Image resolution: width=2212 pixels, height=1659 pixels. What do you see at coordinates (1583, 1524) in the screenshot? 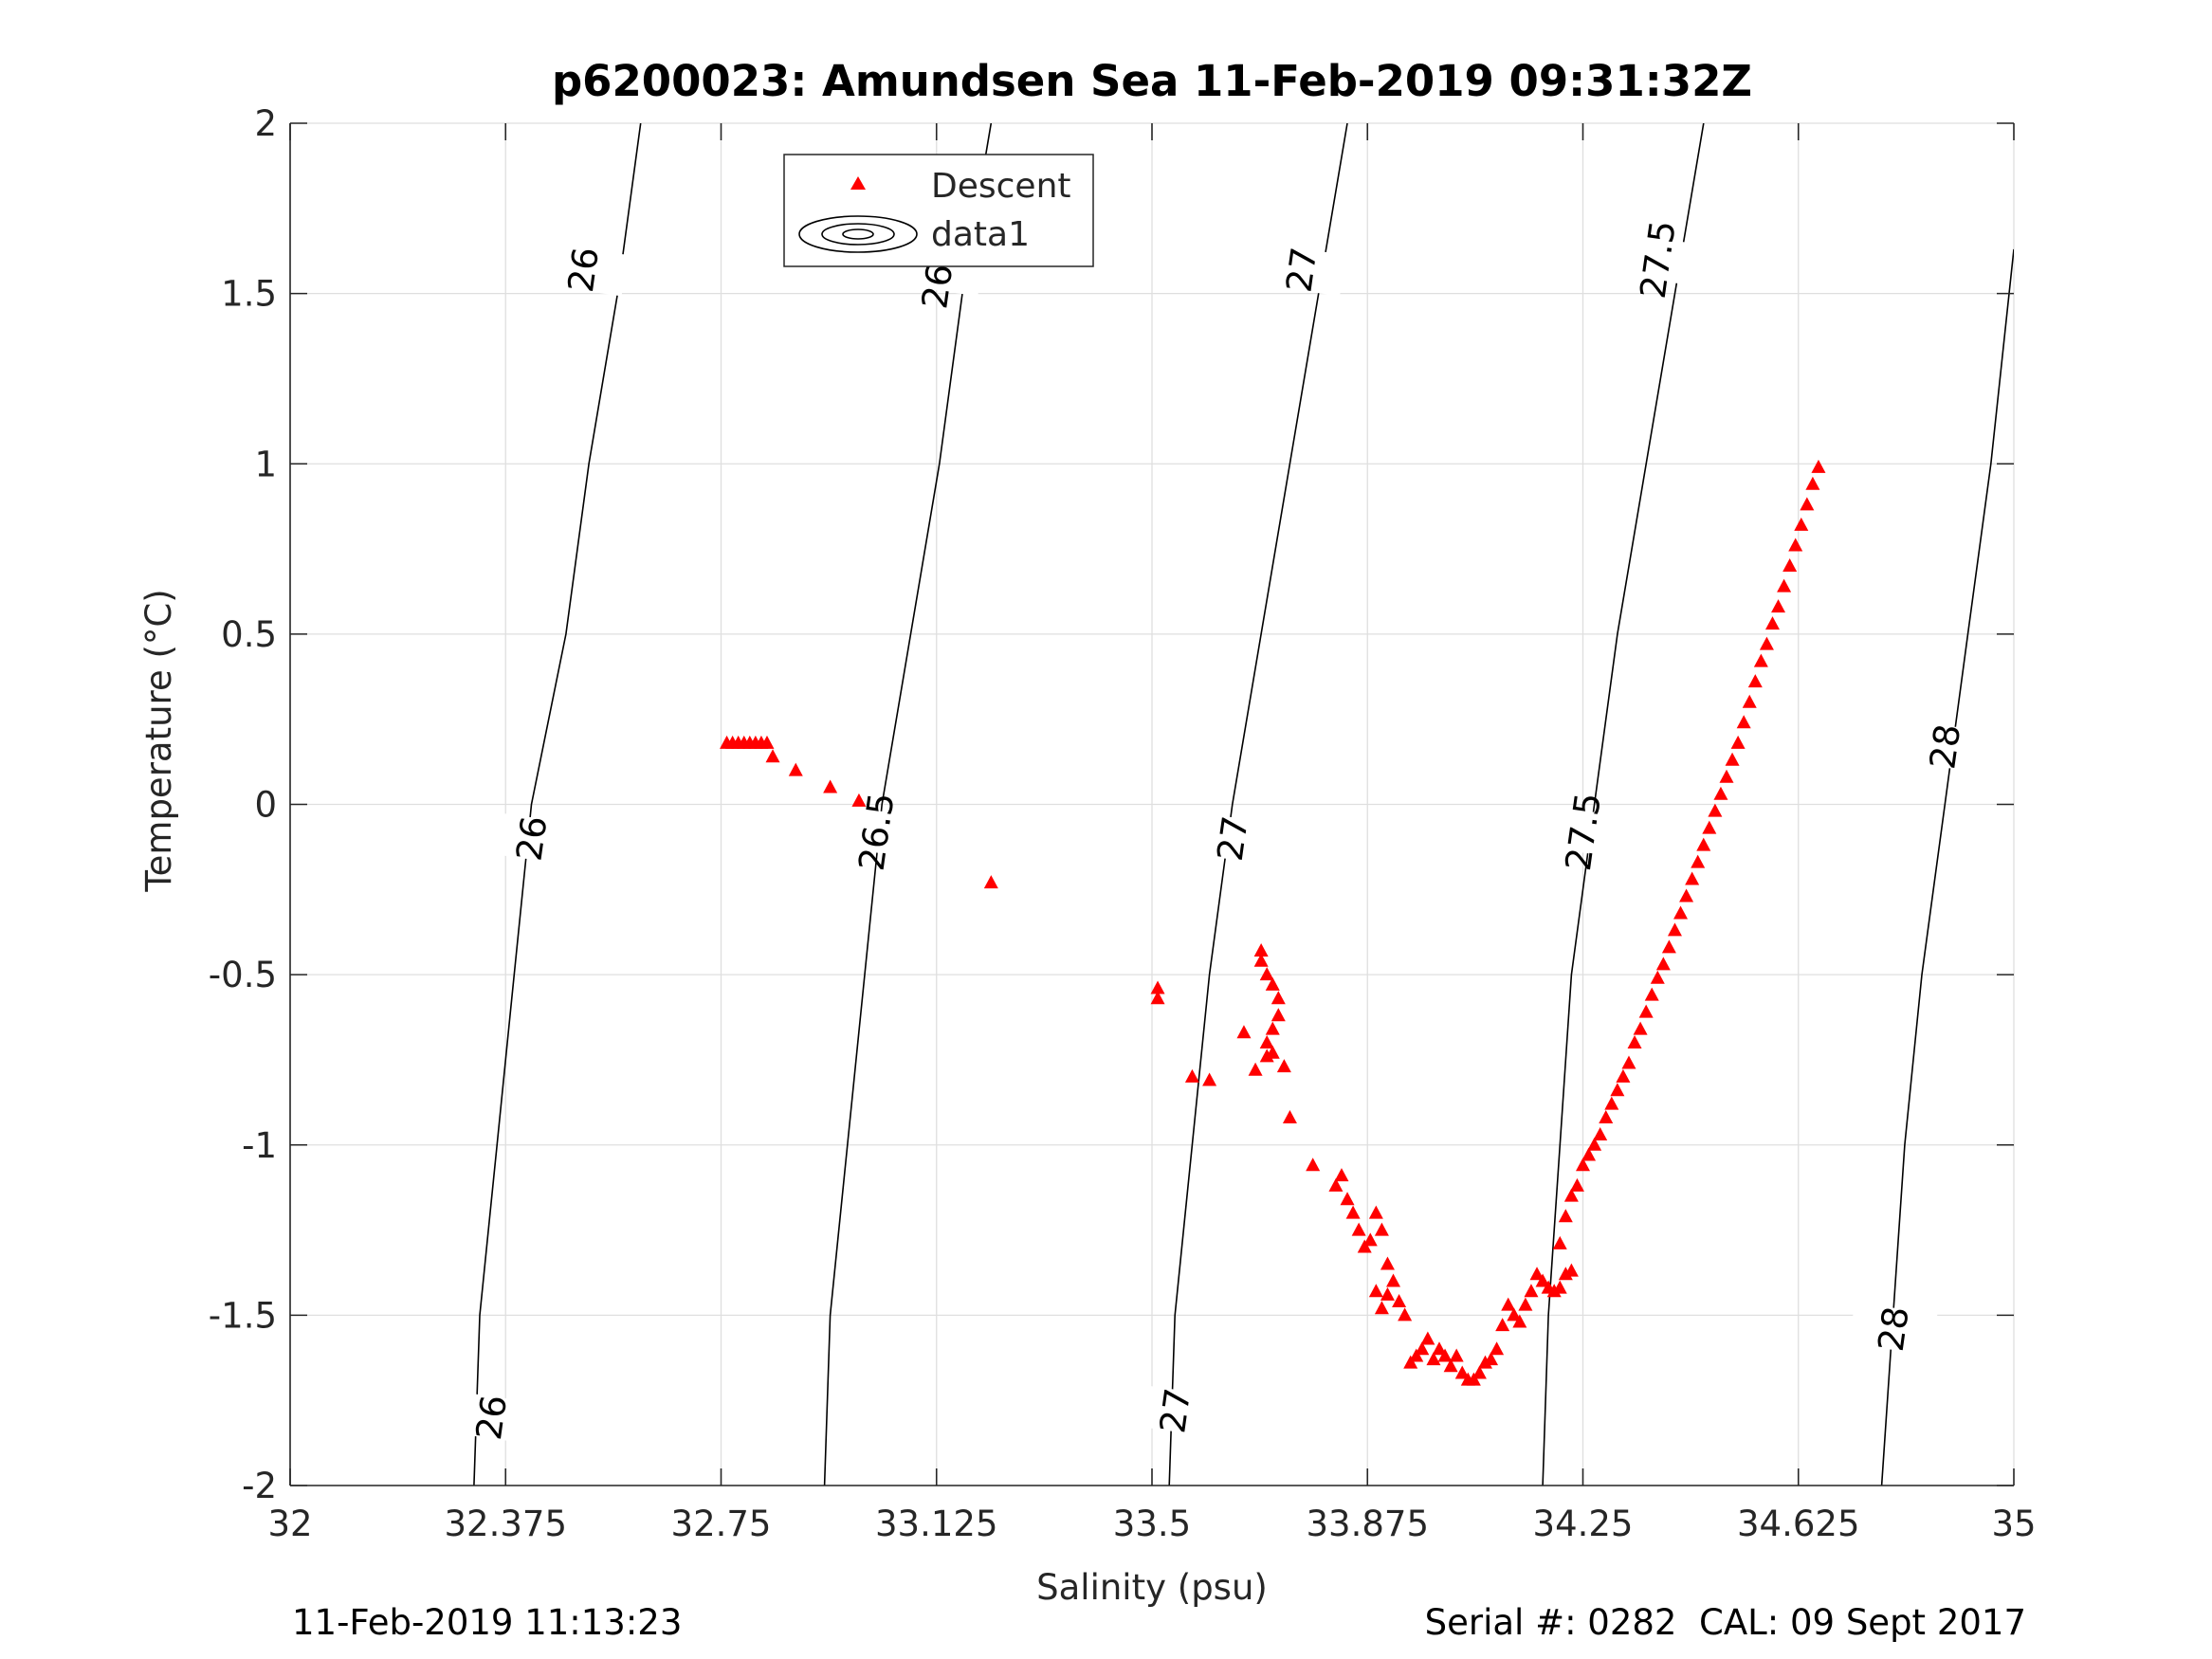
I see `x-tick-label: 34.25` at bounding box center [1583, 1524].